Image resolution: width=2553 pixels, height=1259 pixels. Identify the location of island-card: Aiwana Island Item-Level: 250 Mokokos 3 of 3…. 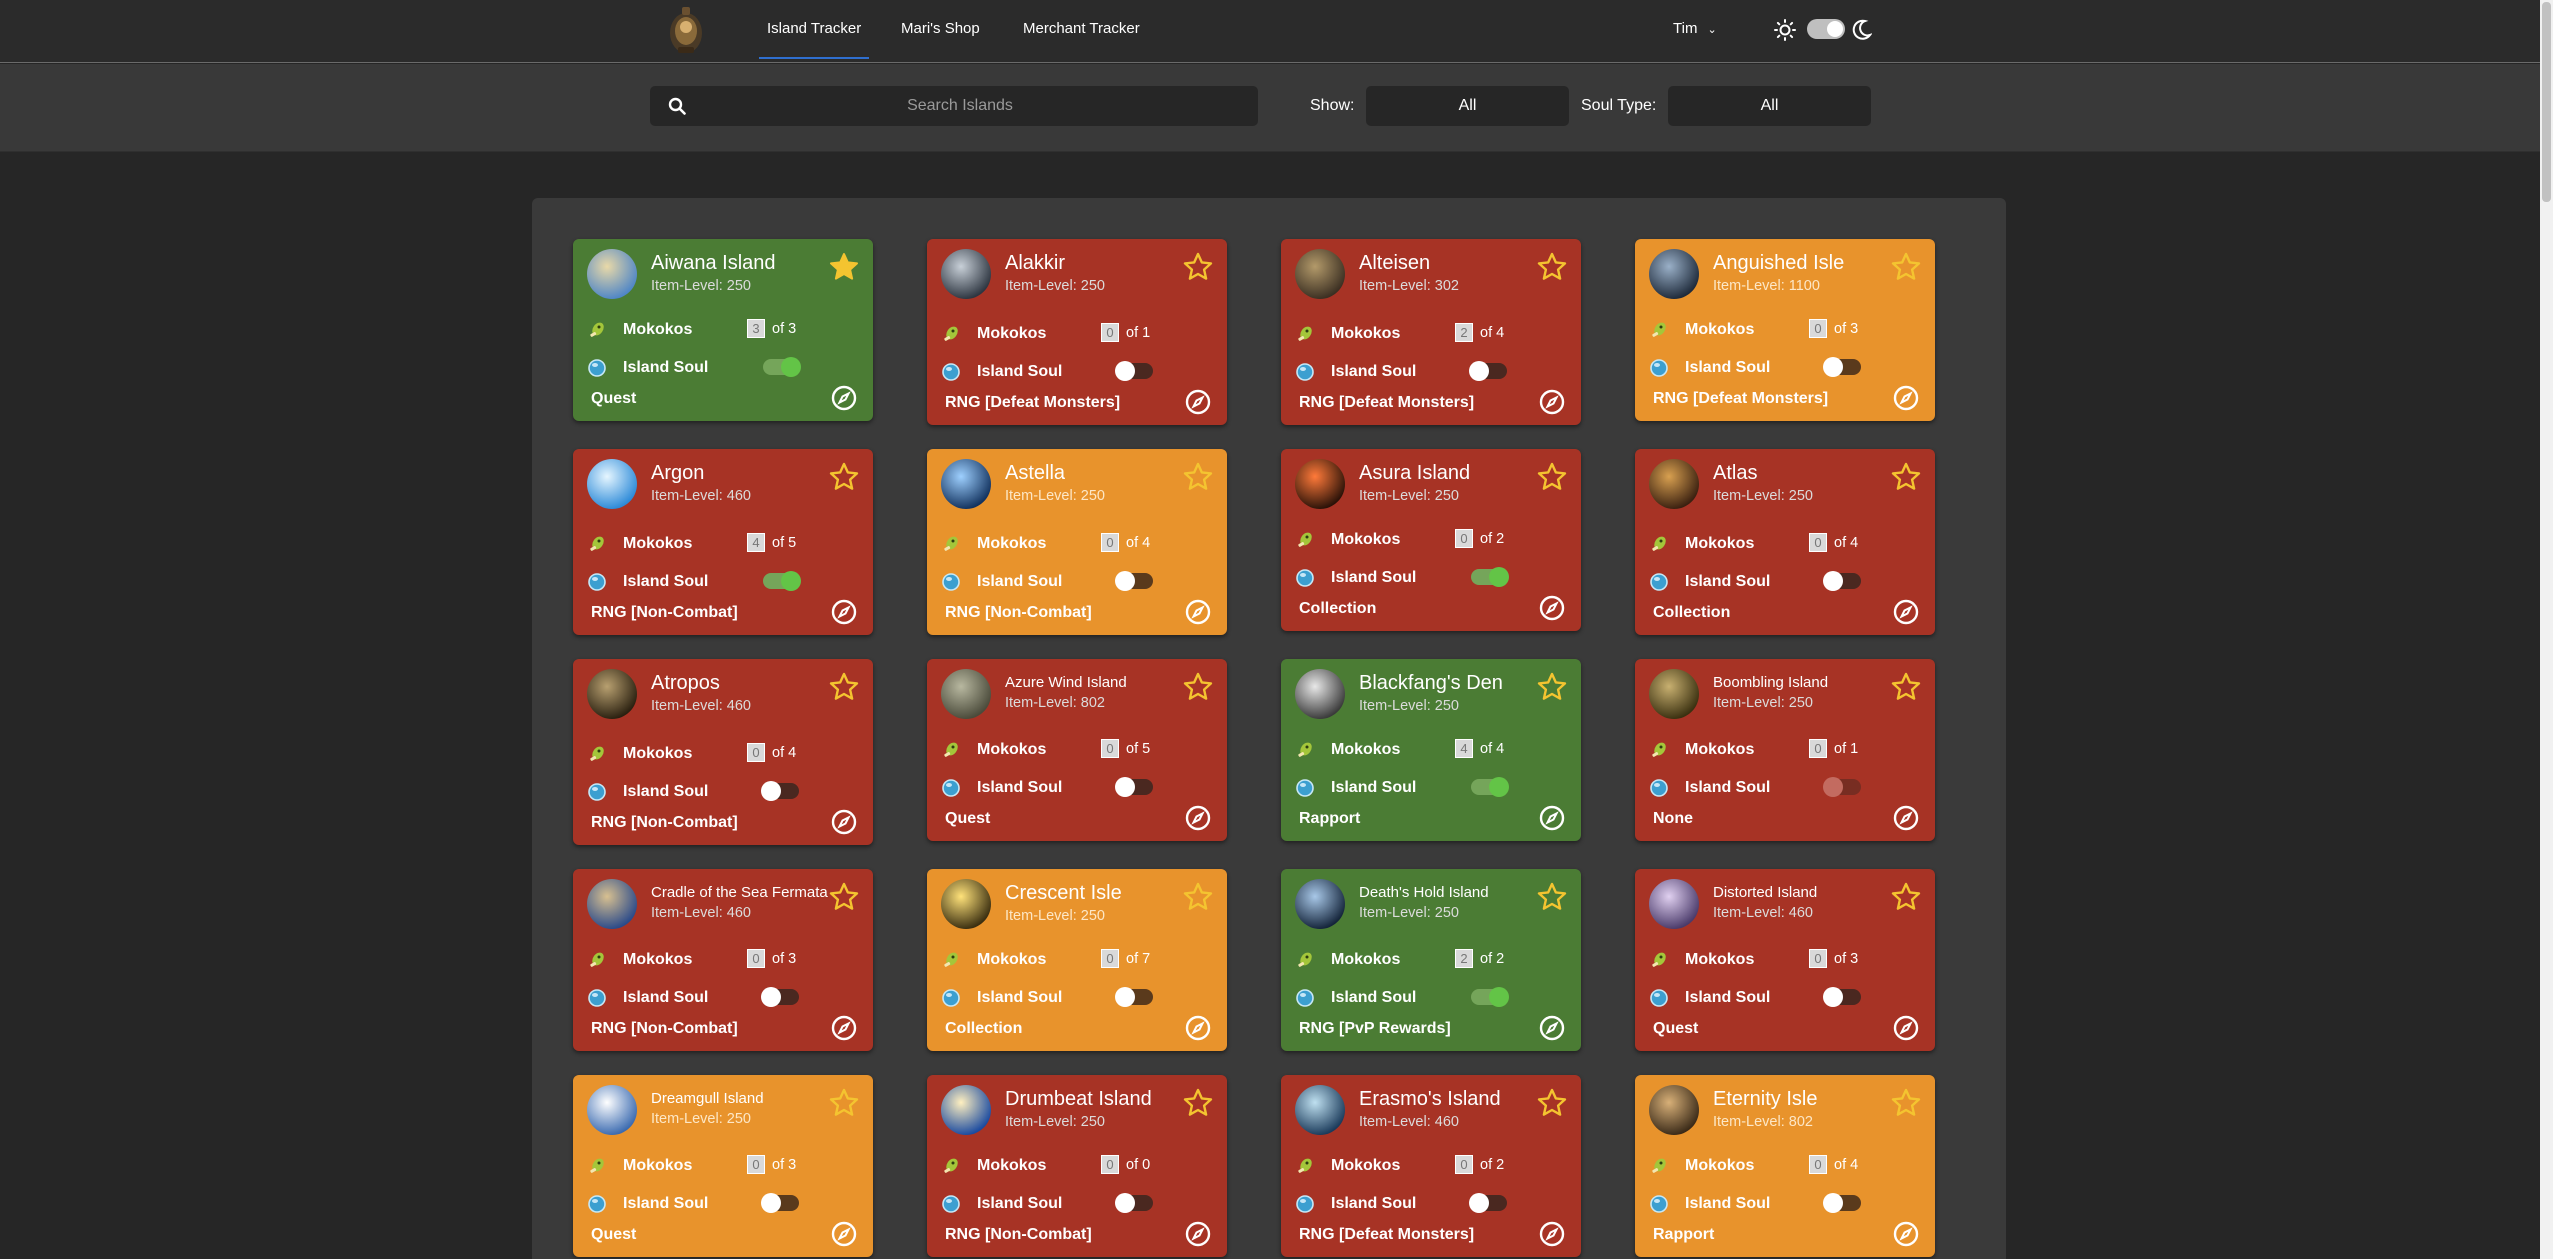
(723, 330).